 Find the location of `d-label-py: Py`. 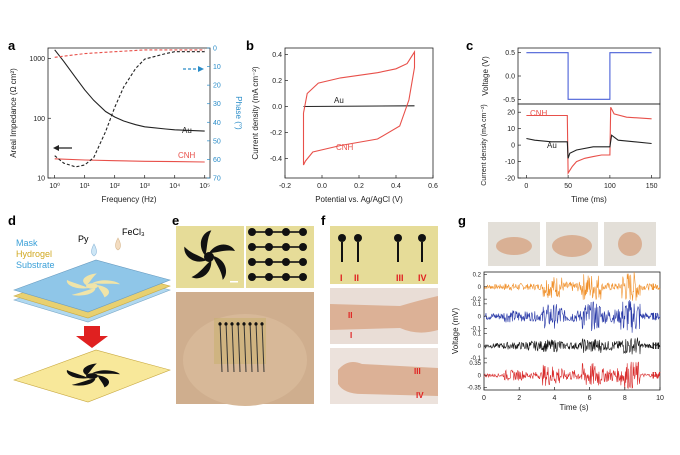

d-label-py: Py is located at coordinates (83, 239).